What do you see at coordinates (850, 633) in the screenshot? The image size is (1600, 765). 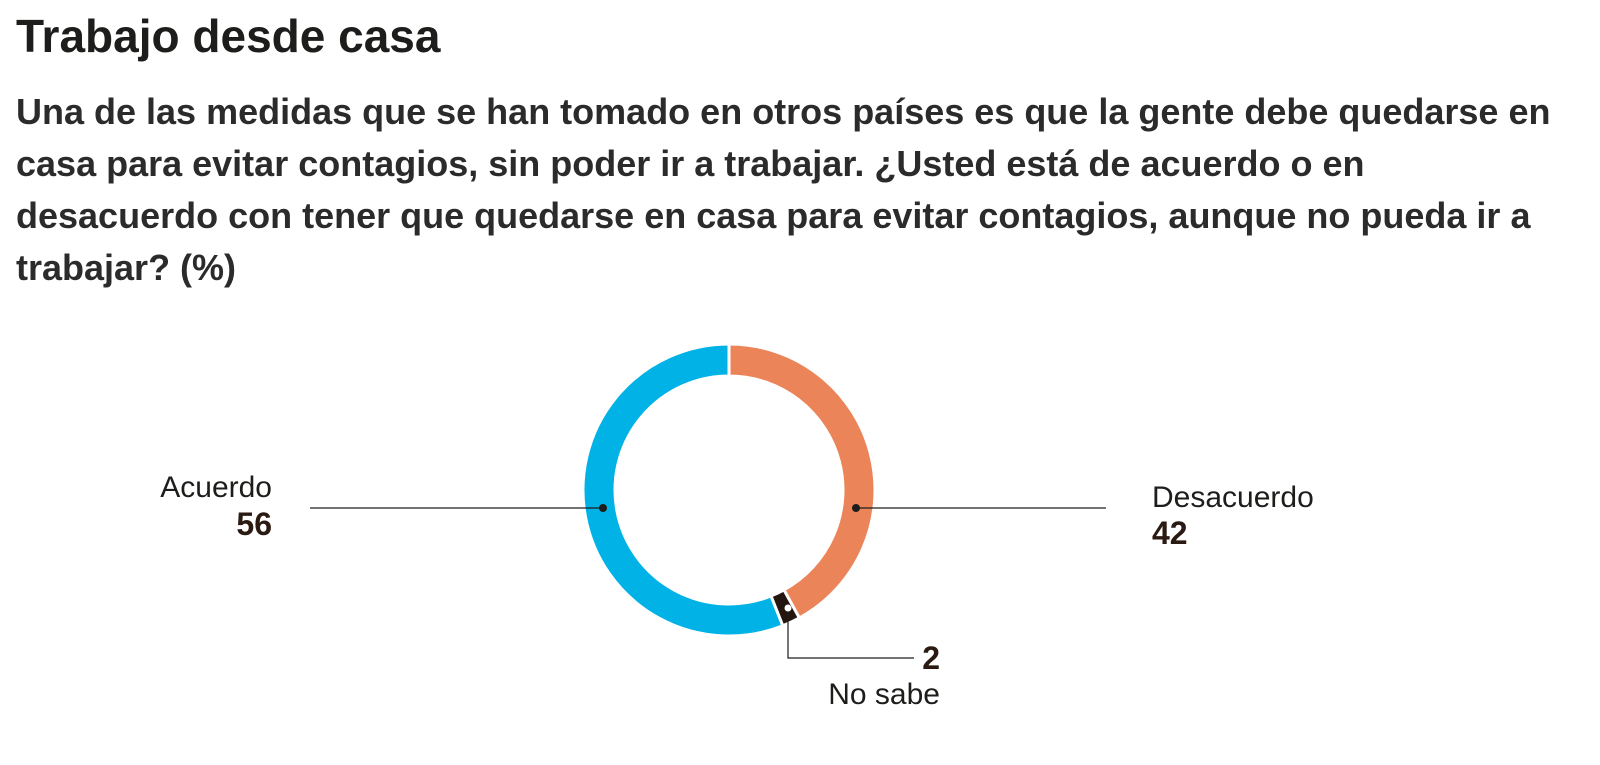 I see `leader-line-nosabe` at bounding box center [850, 633].